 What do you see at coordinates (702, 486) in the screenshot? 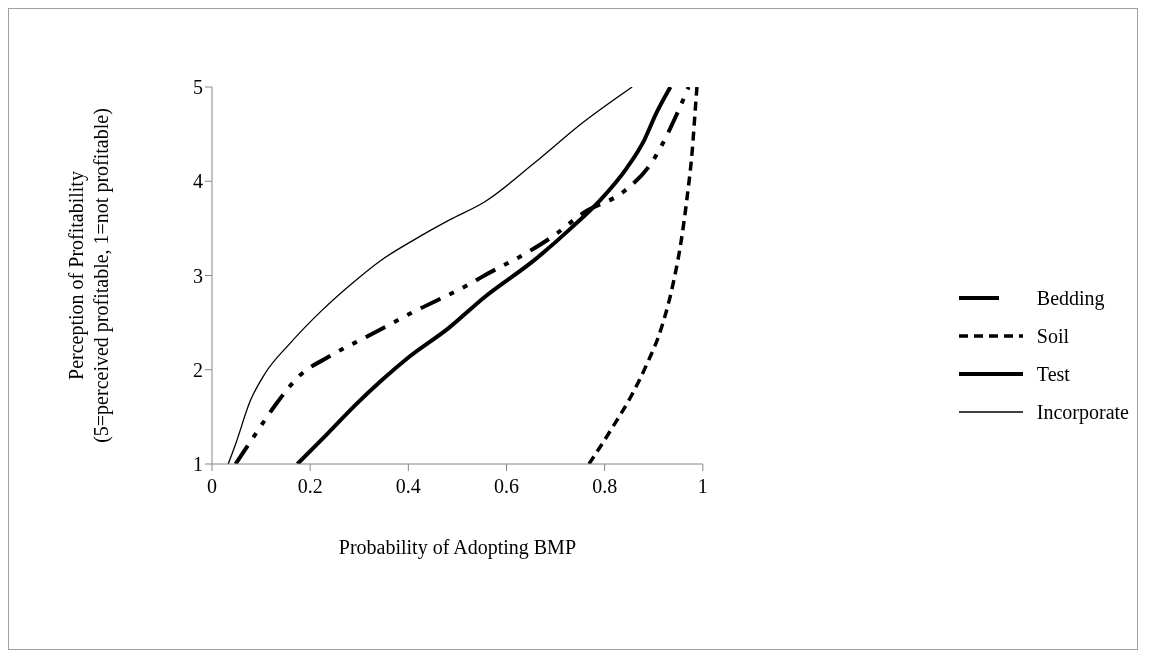
I see `x-tick-label: 1` at bounding box center [702, 486].